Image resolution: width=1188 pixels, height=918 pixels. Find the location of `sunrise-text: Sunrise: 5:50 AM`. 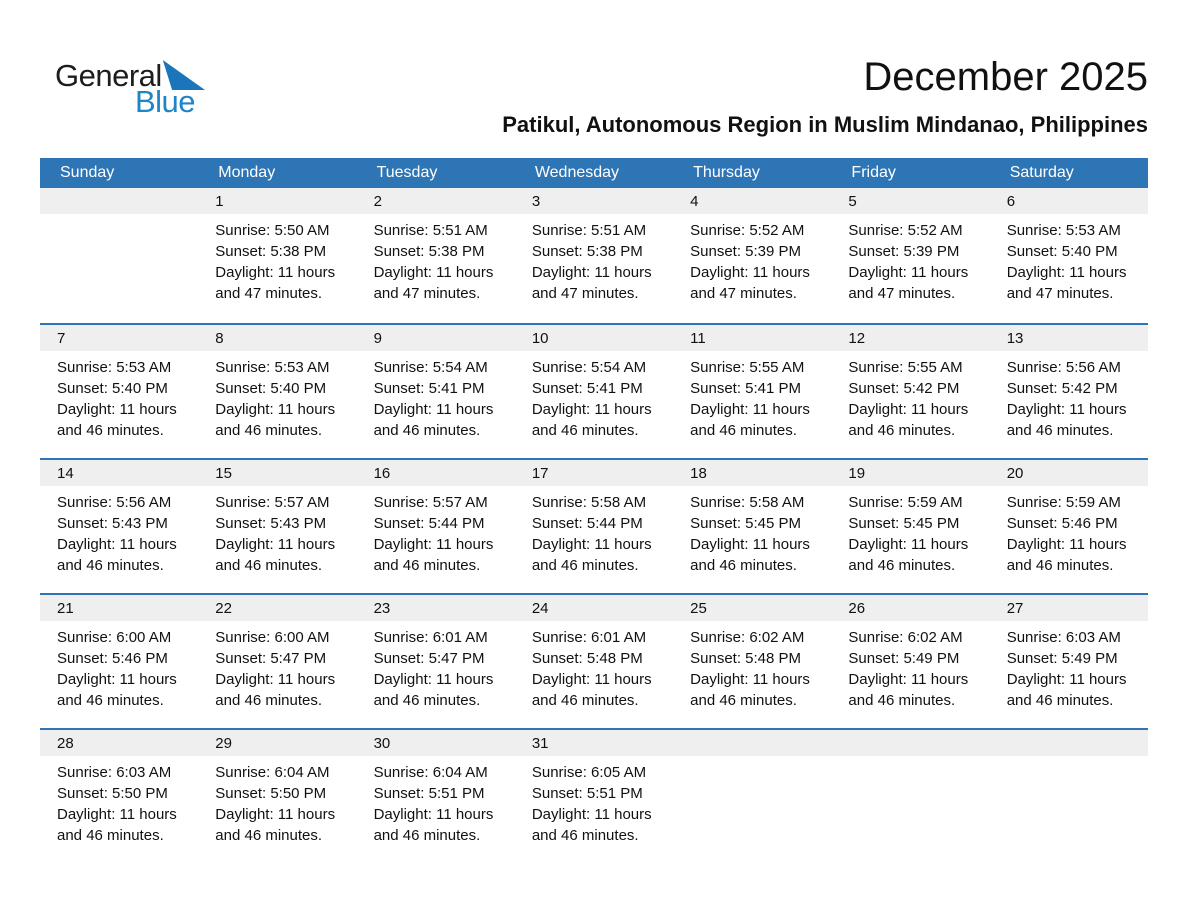

sunrise-text: Sunrise: 5:50 AM is located at coordinates (272, 230).